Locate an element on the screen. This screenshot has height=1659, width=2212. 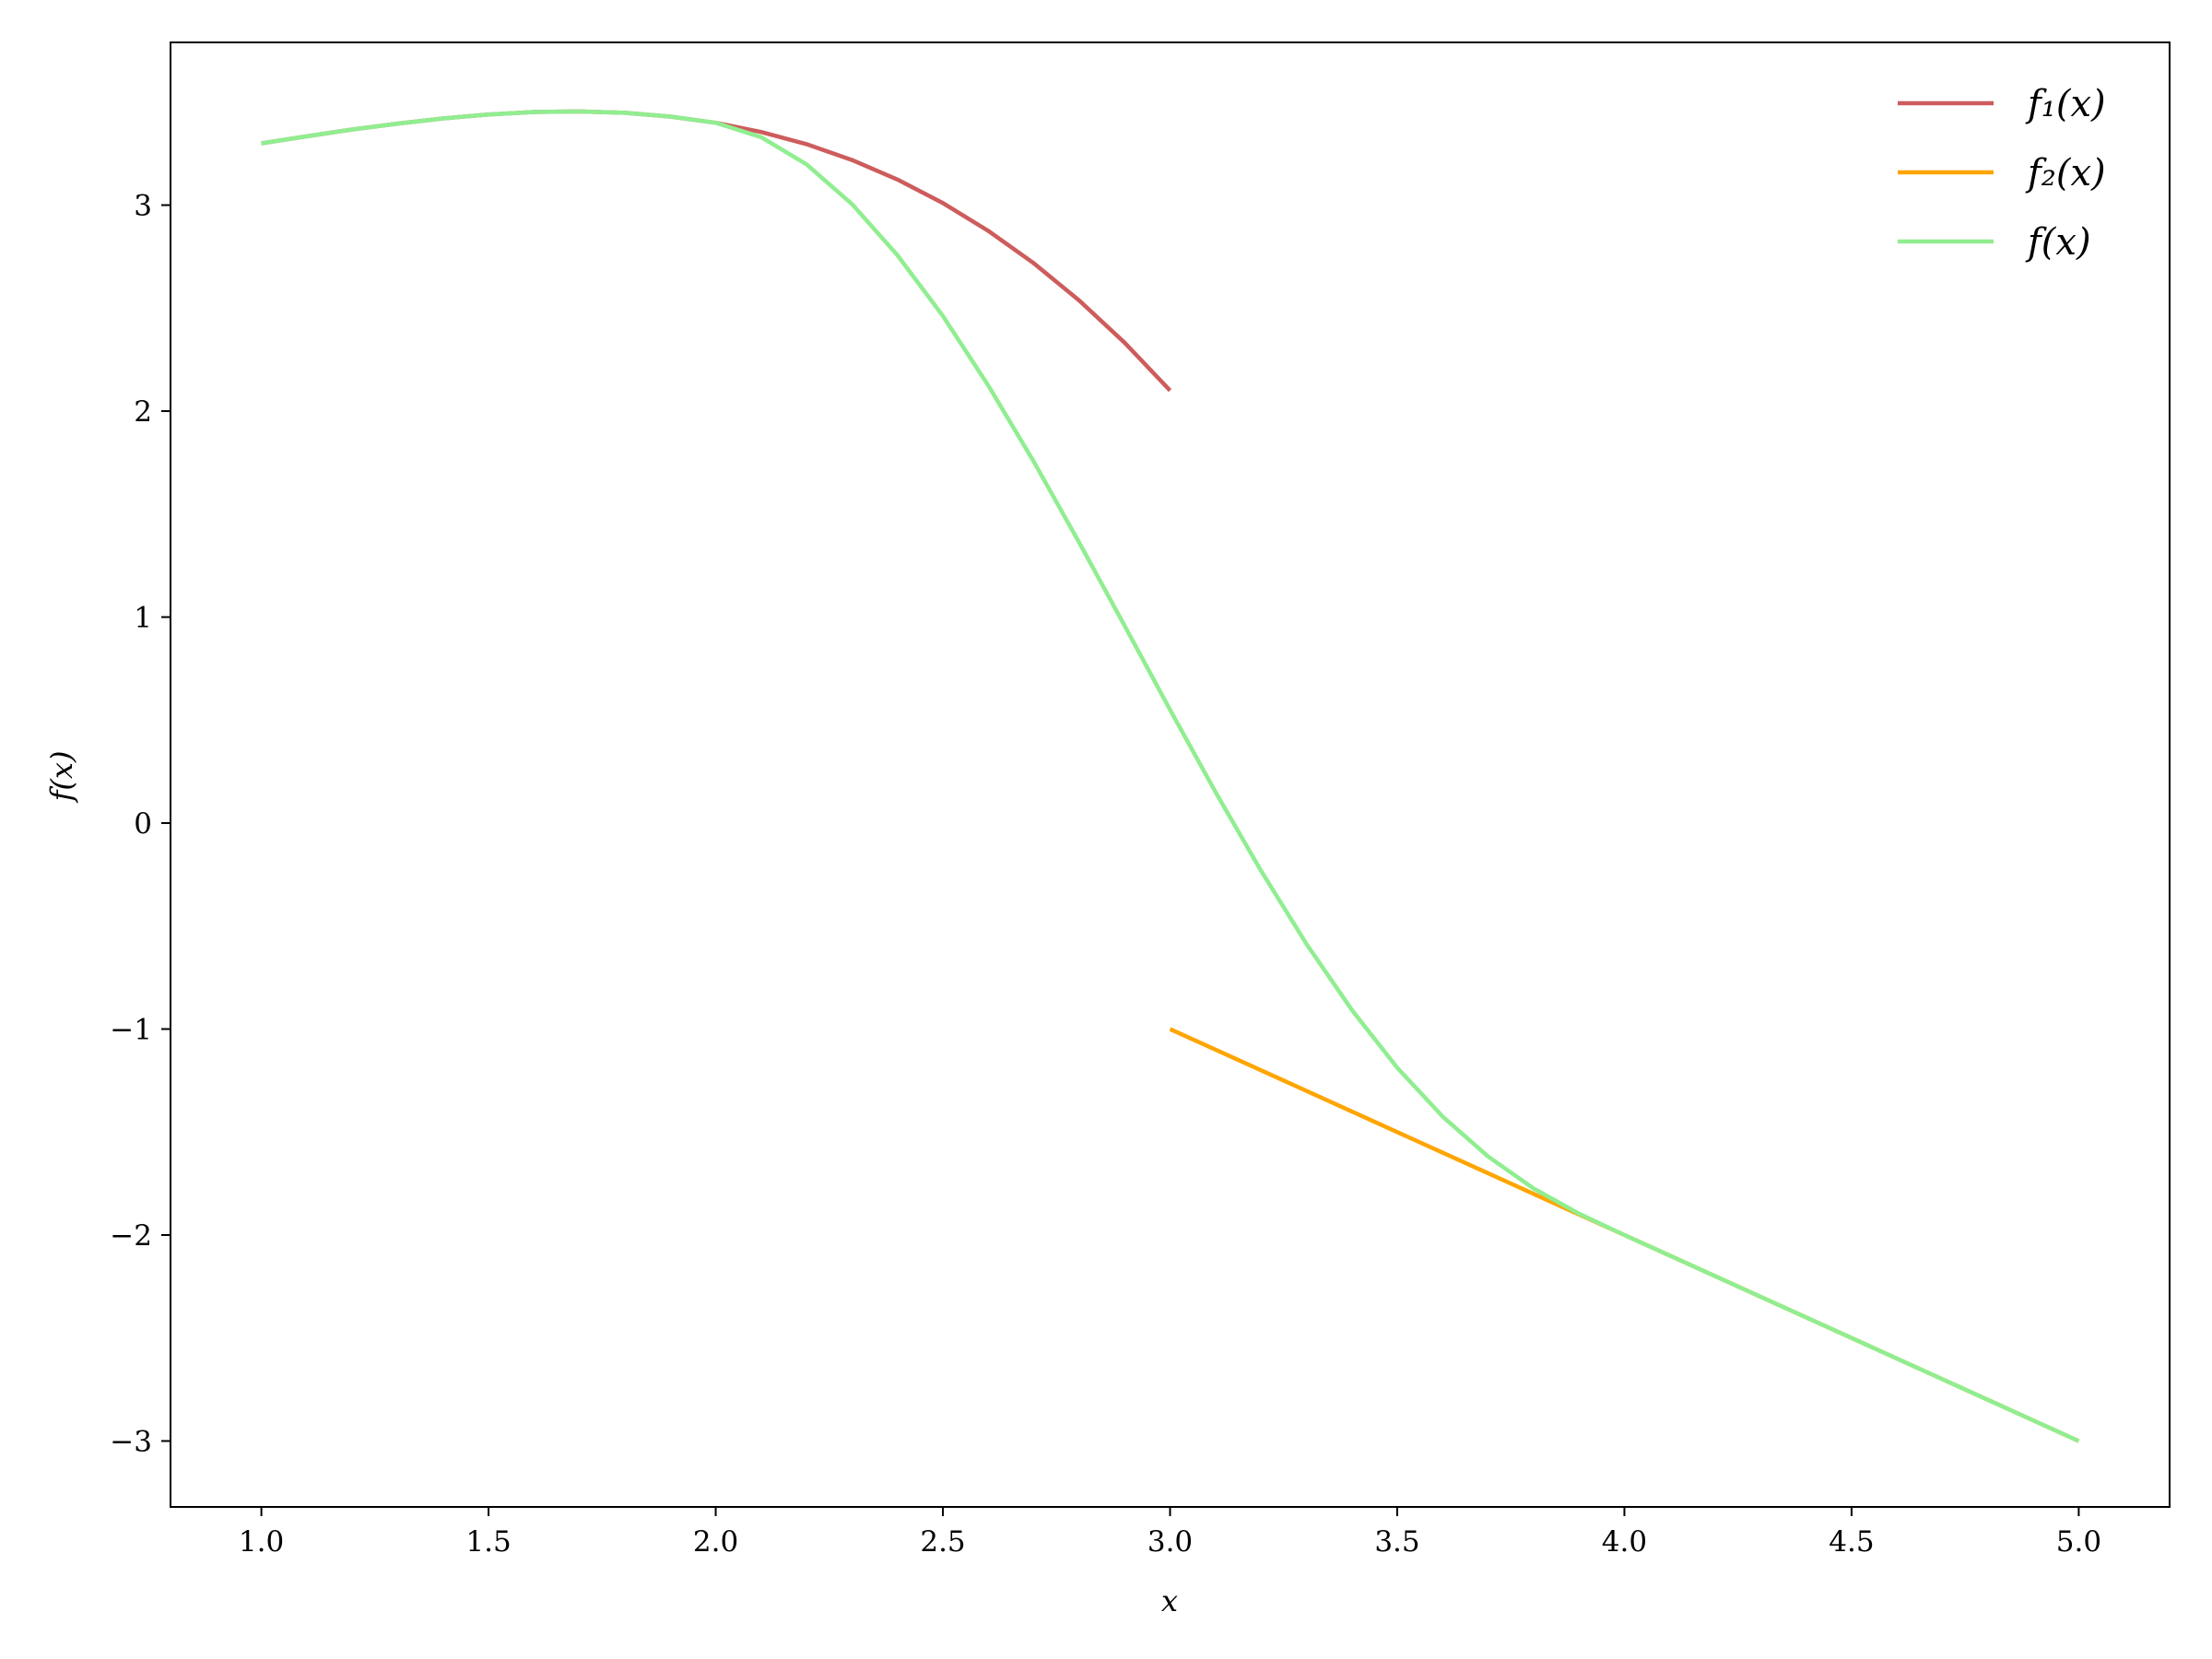
x-tick-label: 1.0 is located at coordinates (261, 1542).